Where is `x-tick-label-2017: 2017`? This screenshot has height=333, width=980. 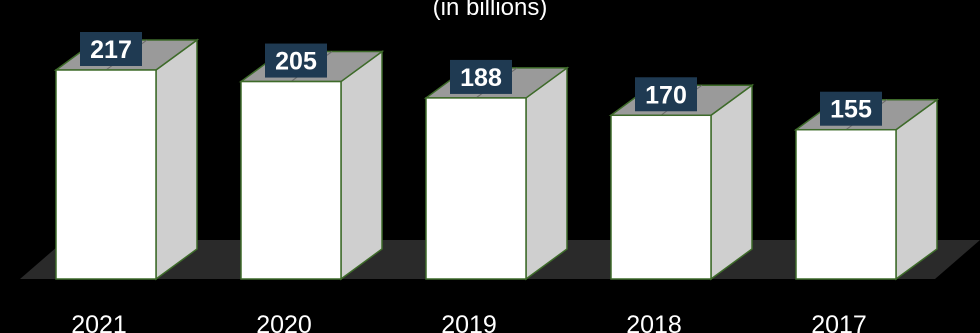 x-tick-label-2017: 2017 is located at coordinates (839, 322).